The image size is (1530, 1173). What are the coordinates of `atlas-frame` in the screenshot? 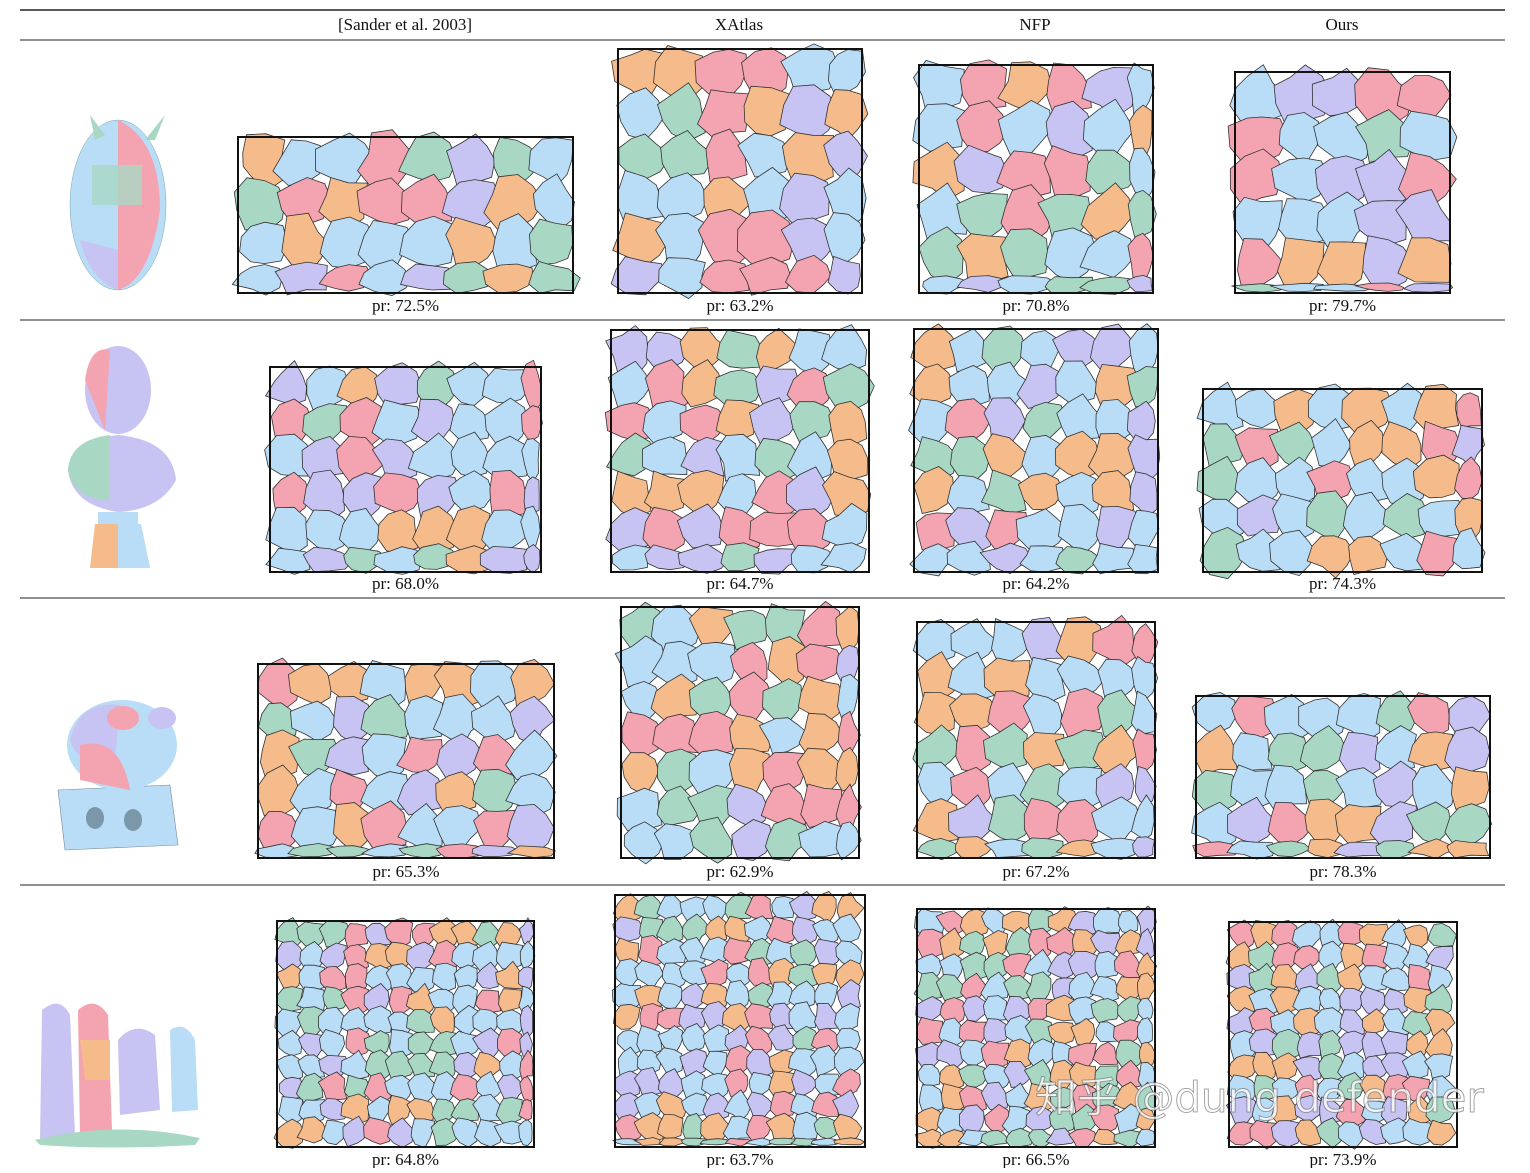 It's located at (1342, 480).